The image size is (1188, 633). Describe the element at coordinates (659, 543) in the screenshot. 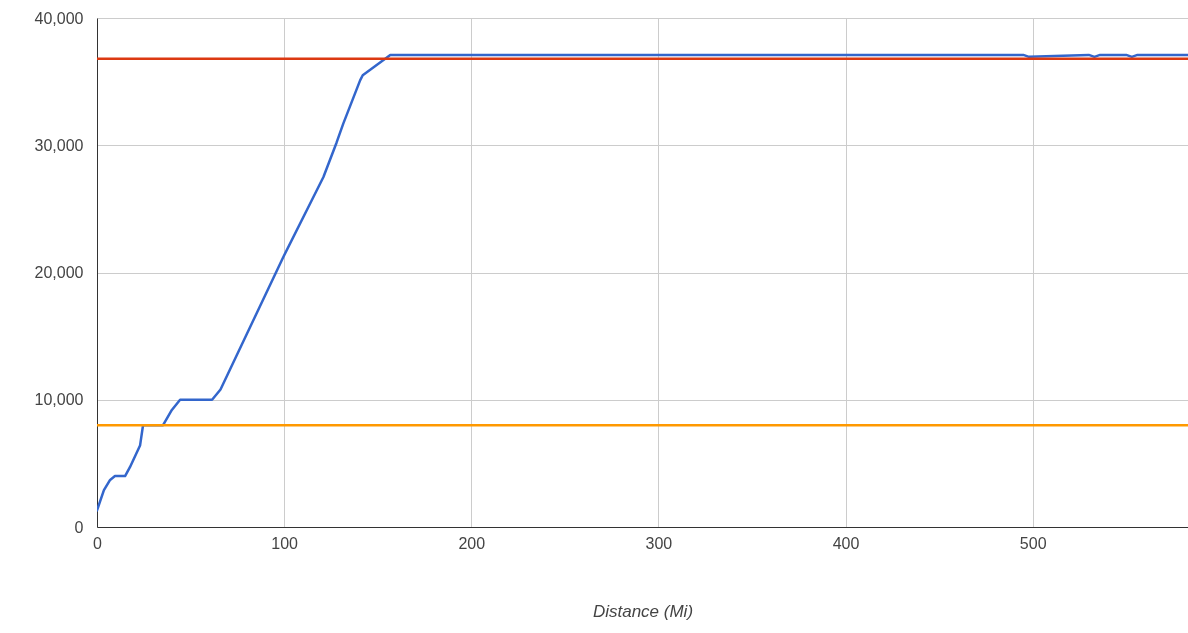

I see `x-tick-label: 300` at that location.